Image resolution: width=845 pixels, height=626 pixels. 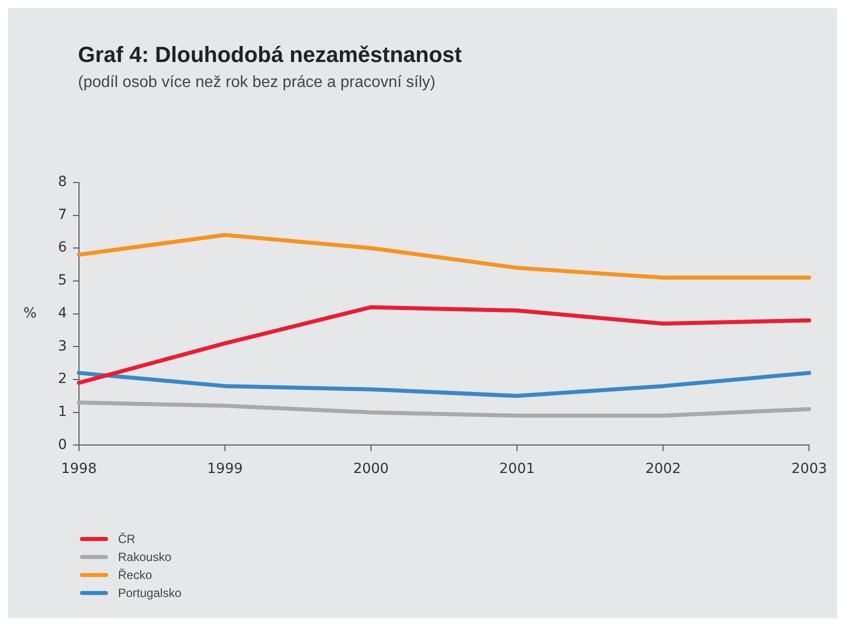 What do you see at coordinates (62, 182) in the screenshot?
I see `y-tick-label: 8` at bounding box center [62, 182].